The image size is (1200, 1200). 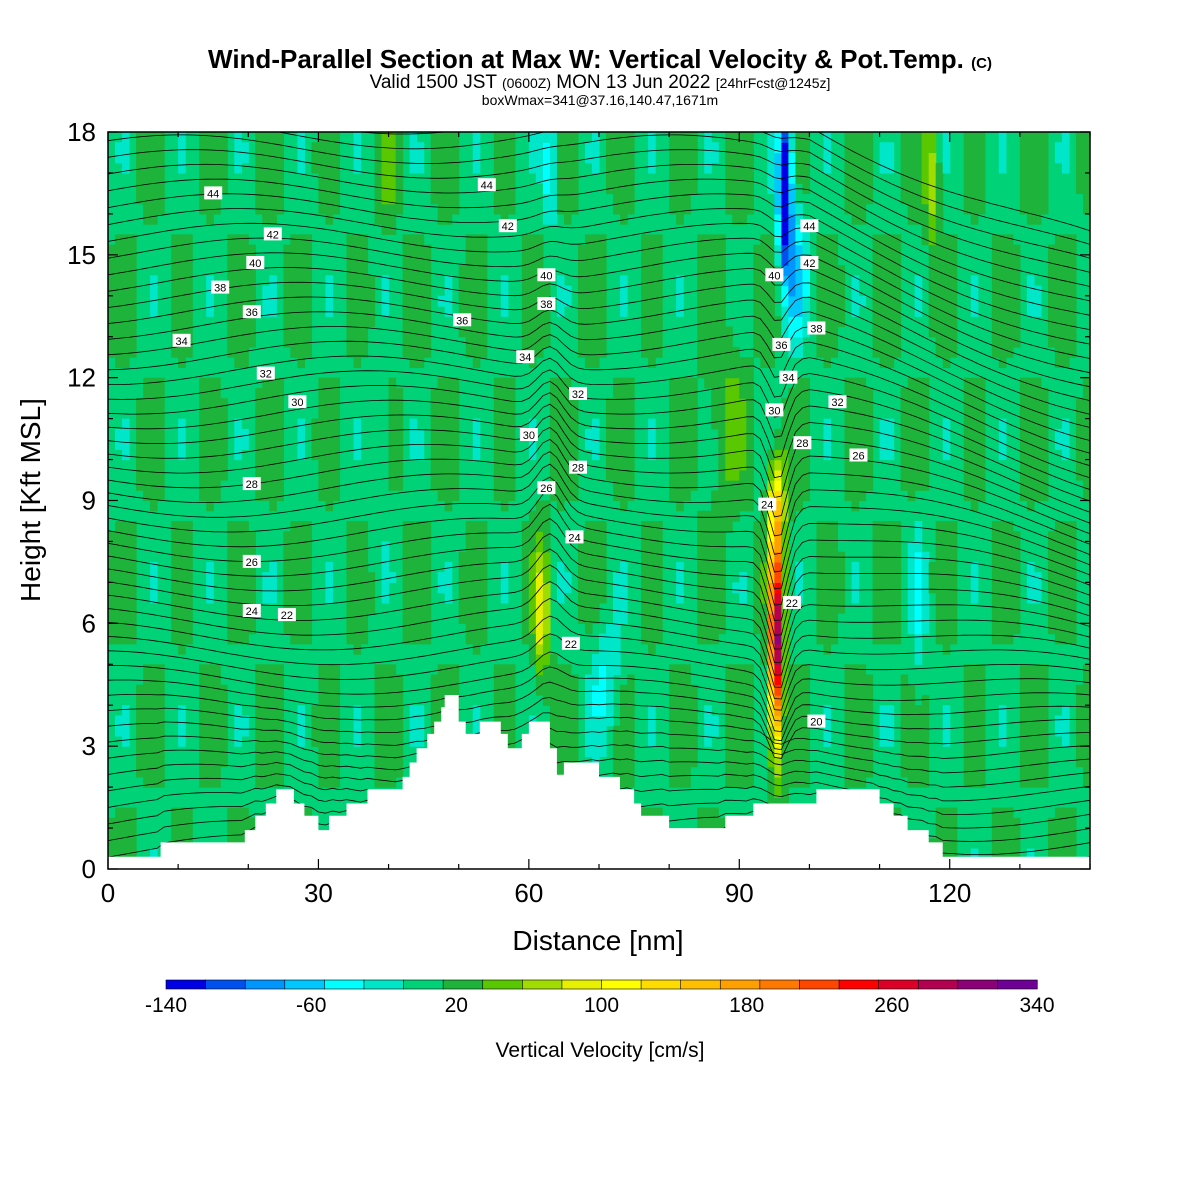 I want to click on theta-contour, so click(x=599, y=503).